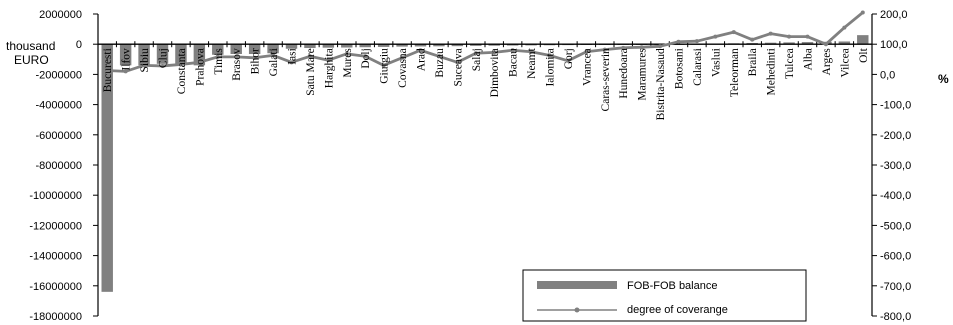  Describe the element at coordinates (807, 36) in the screenshot. I see `coverage-point-alba` at that location.